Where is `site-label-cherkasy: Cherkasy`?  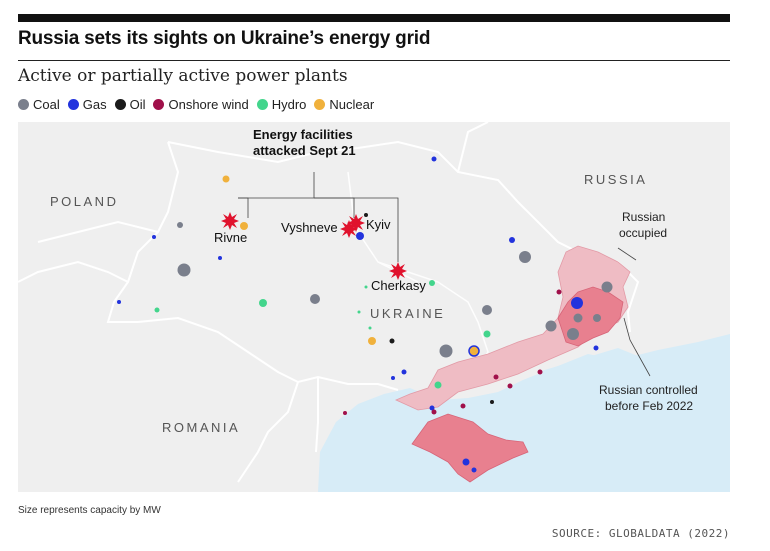
site-label-cherkasy: Cherkasy is located at coordinates (398, 285).